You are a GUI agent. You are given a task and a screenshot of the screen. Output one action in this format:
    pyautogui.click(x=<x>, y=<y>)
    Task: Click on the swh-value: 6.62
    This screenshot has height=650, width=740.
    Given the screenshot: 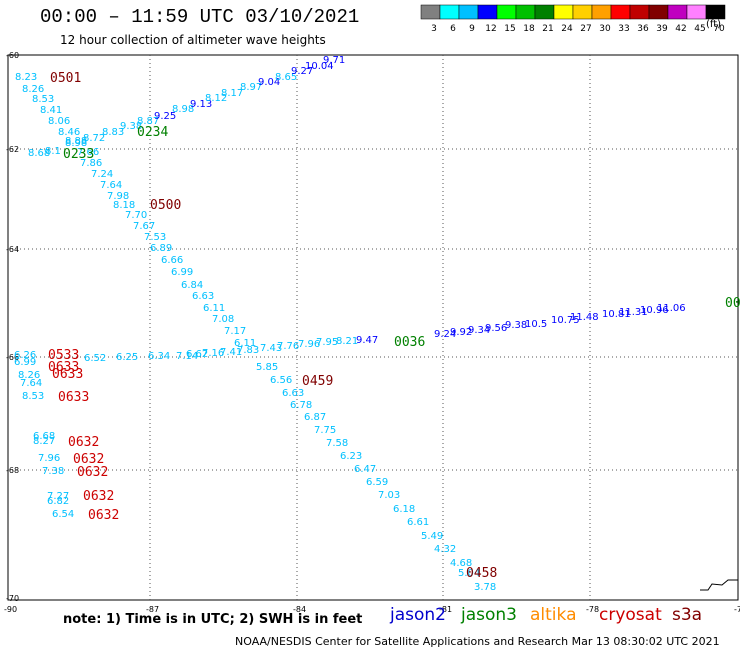 What is the action you would take?
    pyautogui.click(x=197, y=354)
    